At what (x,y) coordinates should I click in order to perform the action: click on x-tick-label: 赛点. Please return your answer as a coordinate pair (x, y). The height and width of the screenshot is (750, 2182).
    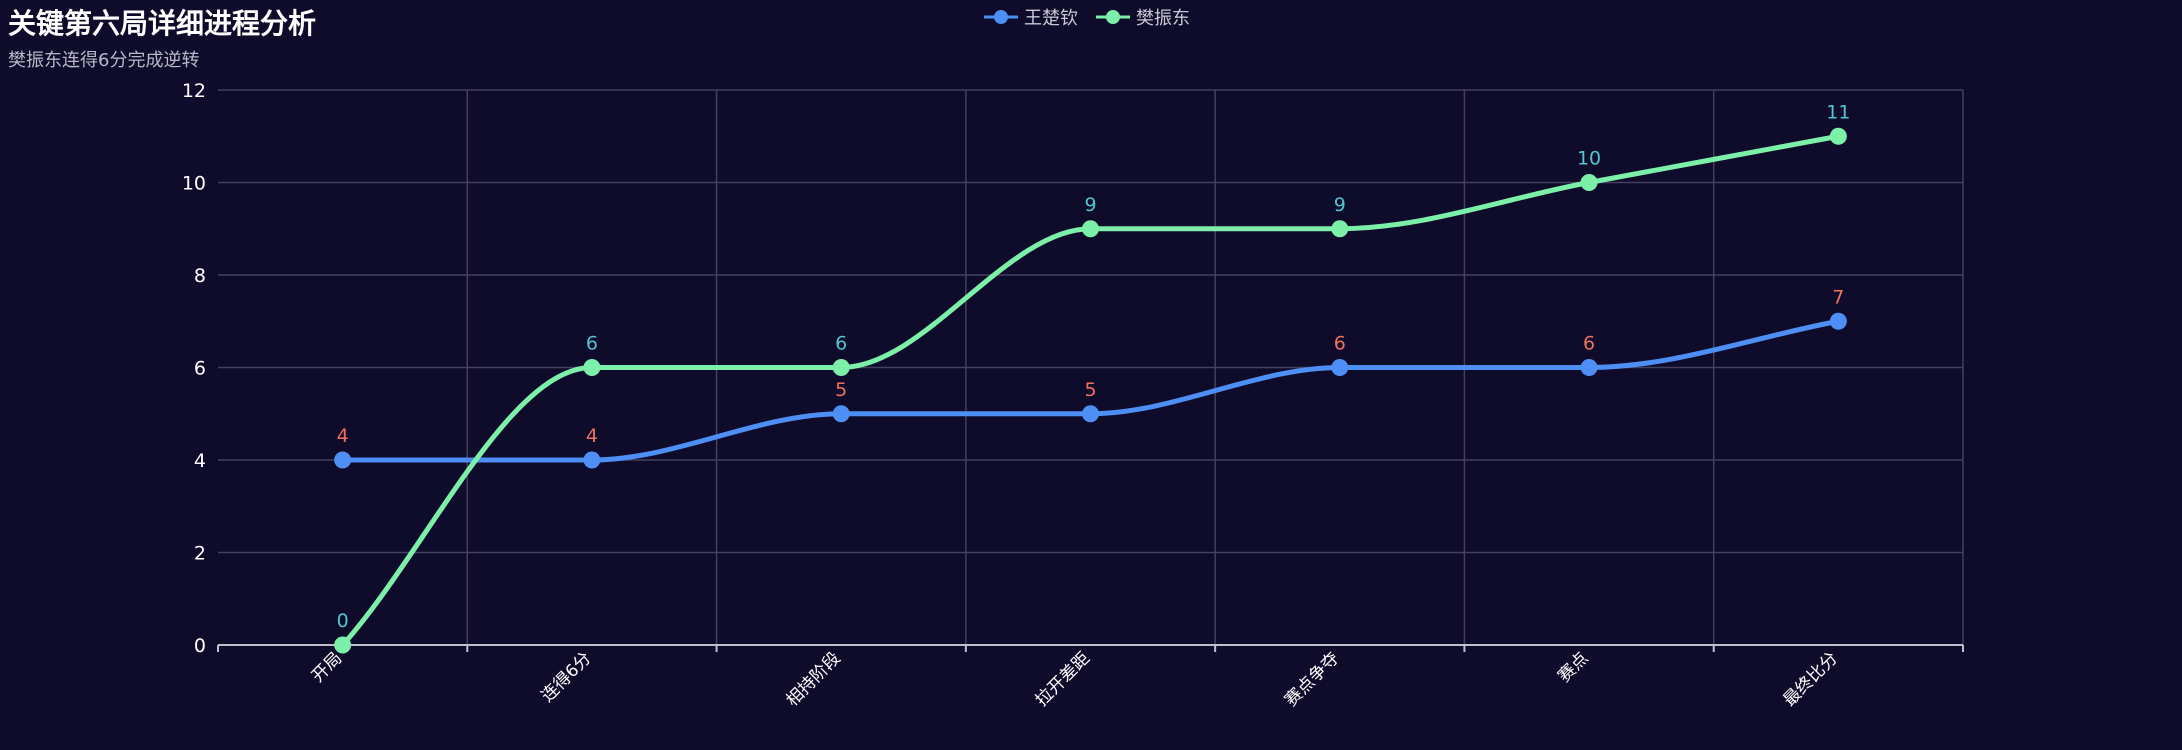
    Looking at the image, I should click on (1573, 667).